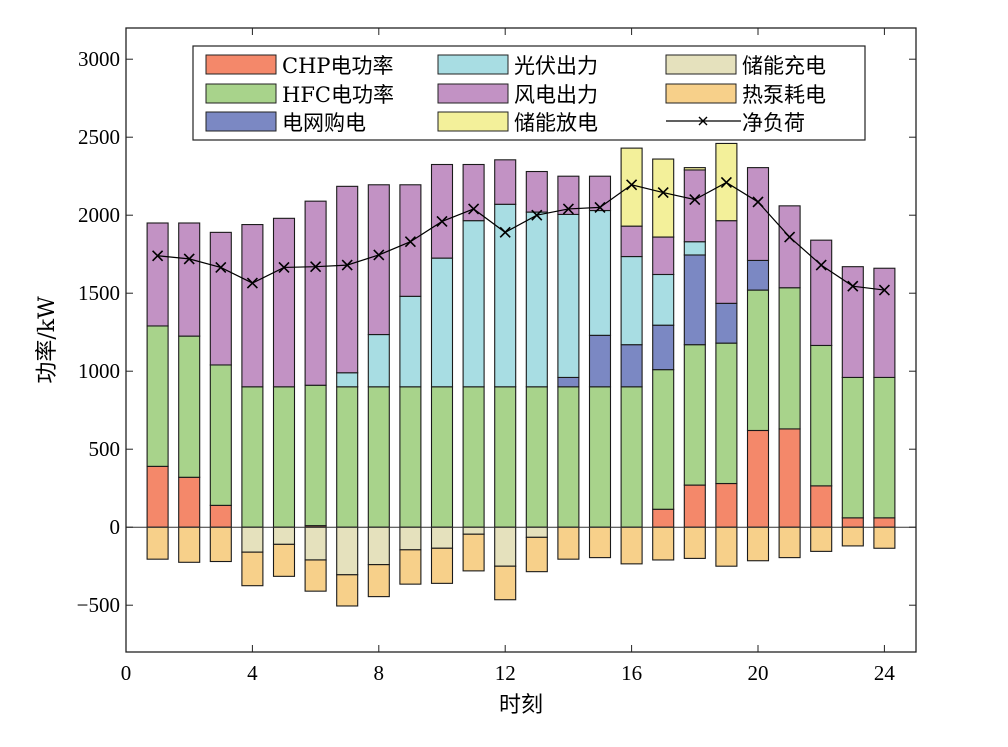 Image resolution: width=1008 pixels, height=747 pixels. I want to click on legend-label: 热泵耗电, so click(784, 95).